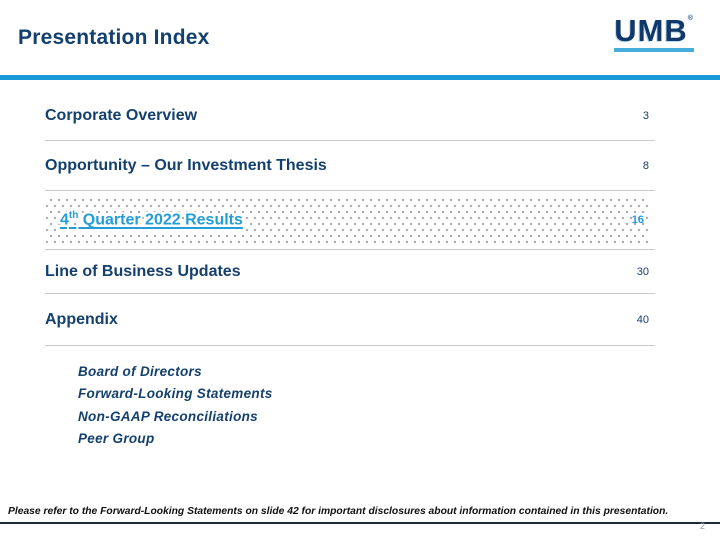 This screenshot has width=720, height=540. Describe the element at coordinates (350, 320) in the screenshot. I see `index-row-appendix: Appendix 40` at that location.